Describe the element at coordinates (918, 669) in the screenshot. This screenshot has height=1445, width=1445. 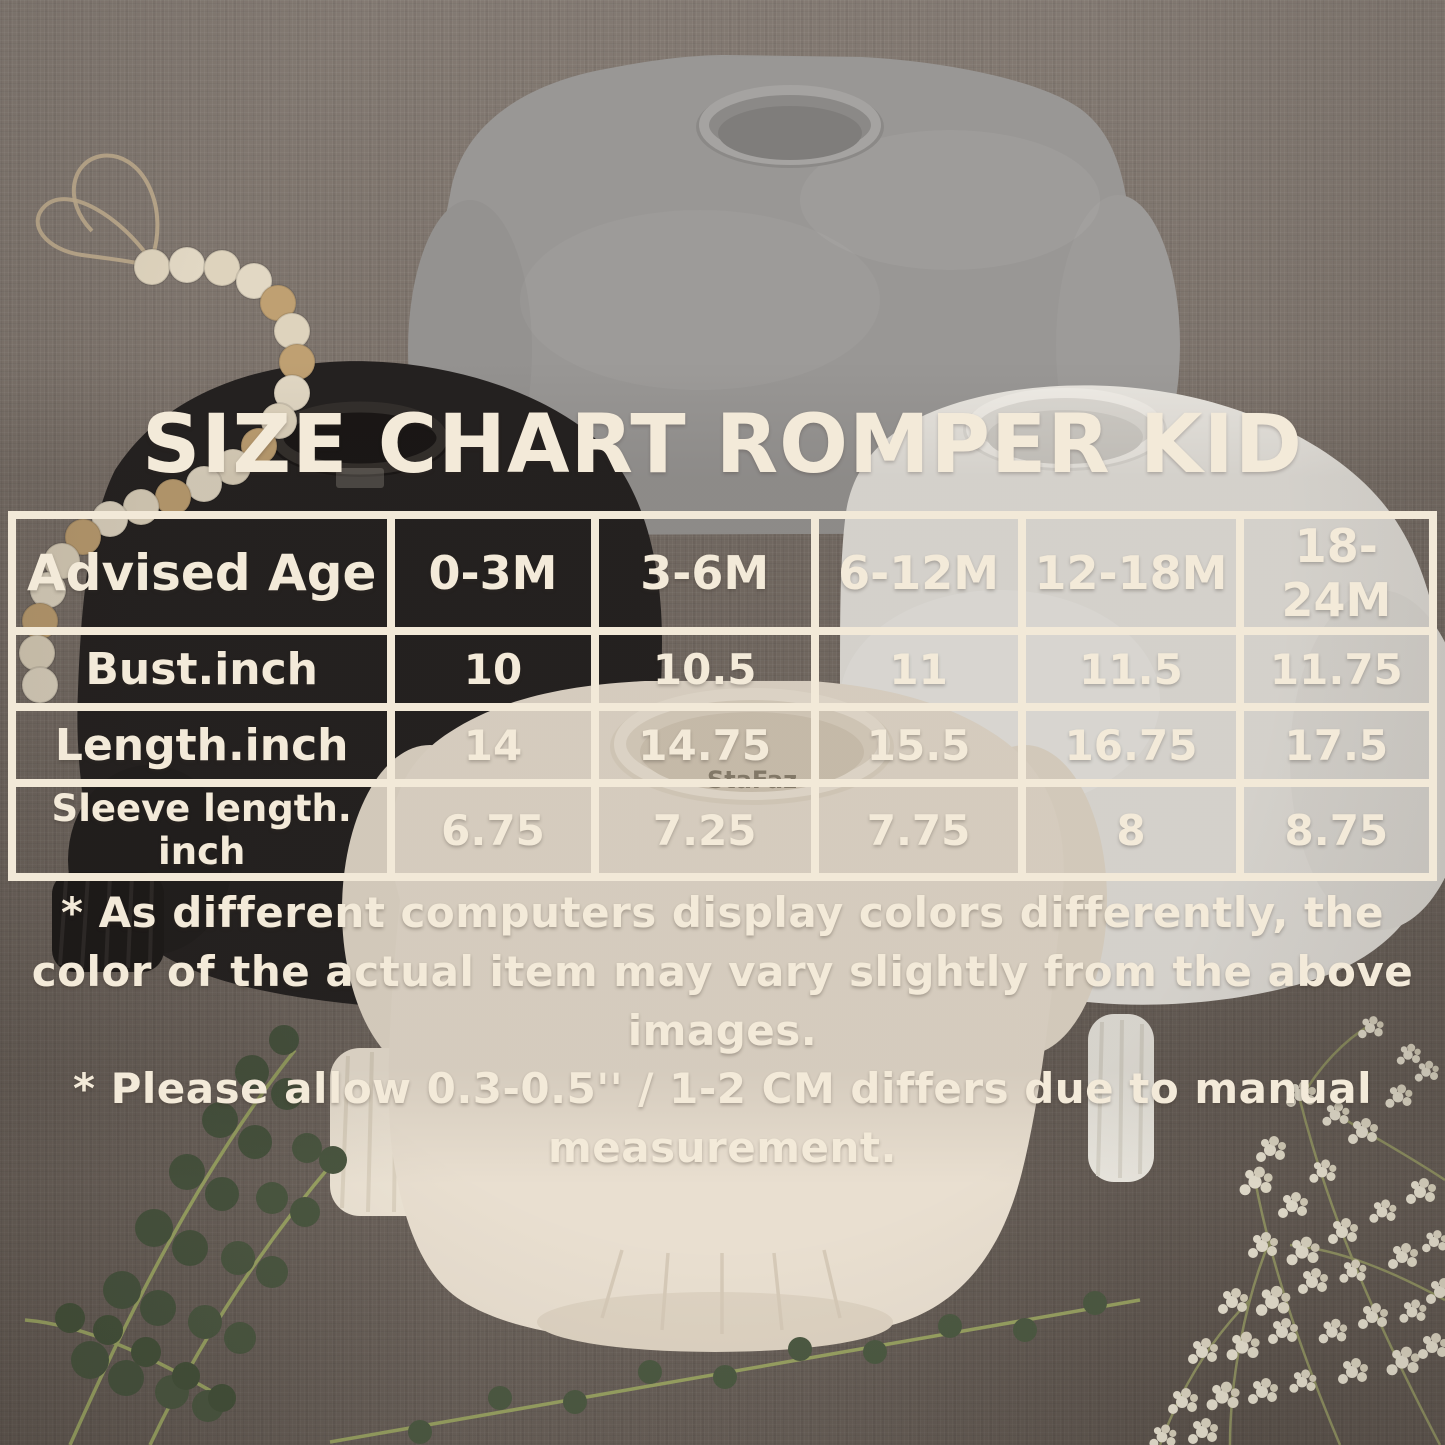
I see `value-cell: 11` at that location.